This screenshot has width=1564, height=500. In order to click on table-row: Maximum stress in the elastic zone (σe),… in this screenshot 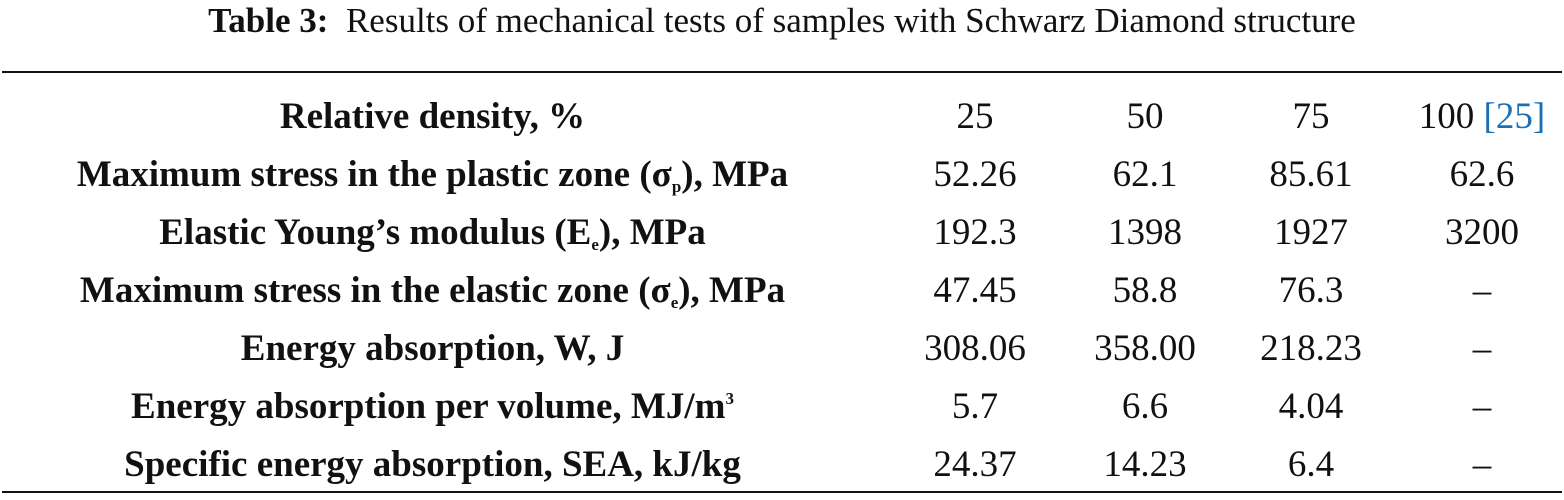, I will do `click(782, 291)`.